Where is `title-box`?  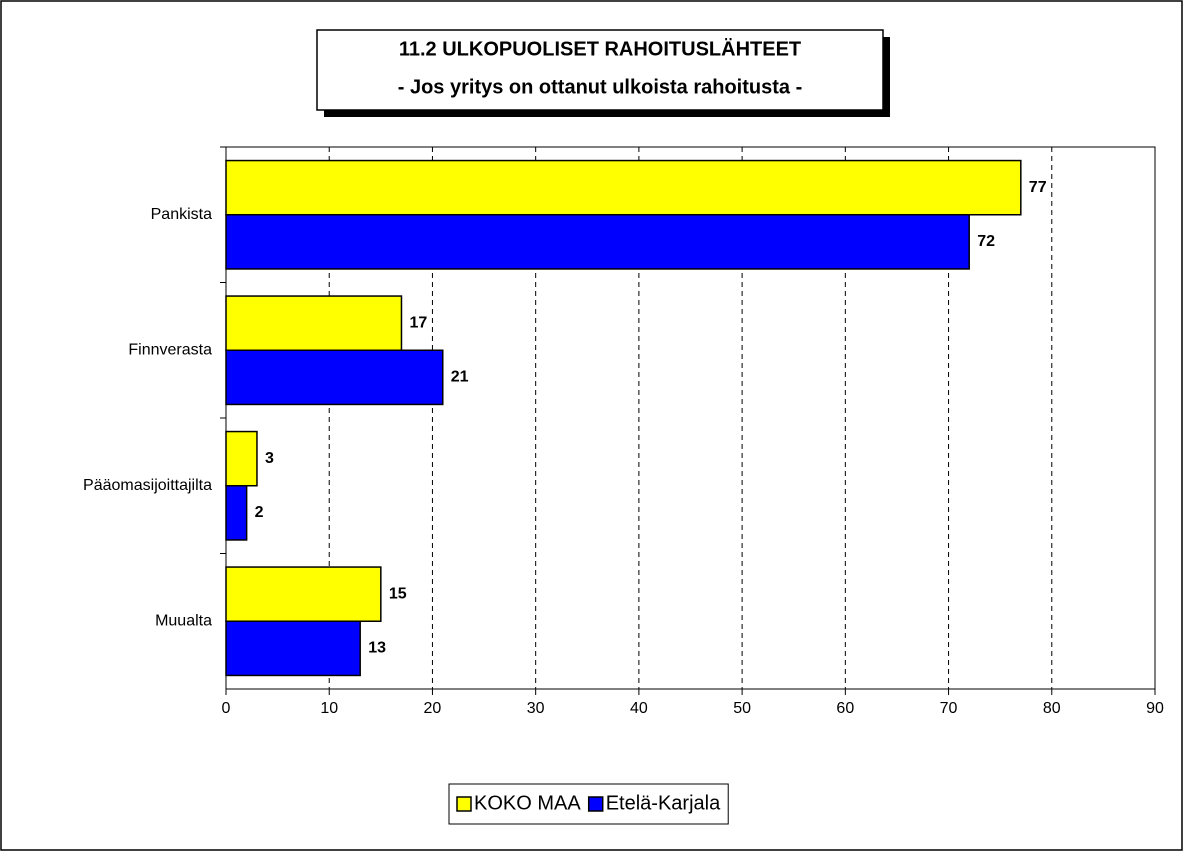 title-box is located at coordinates (600, 70).